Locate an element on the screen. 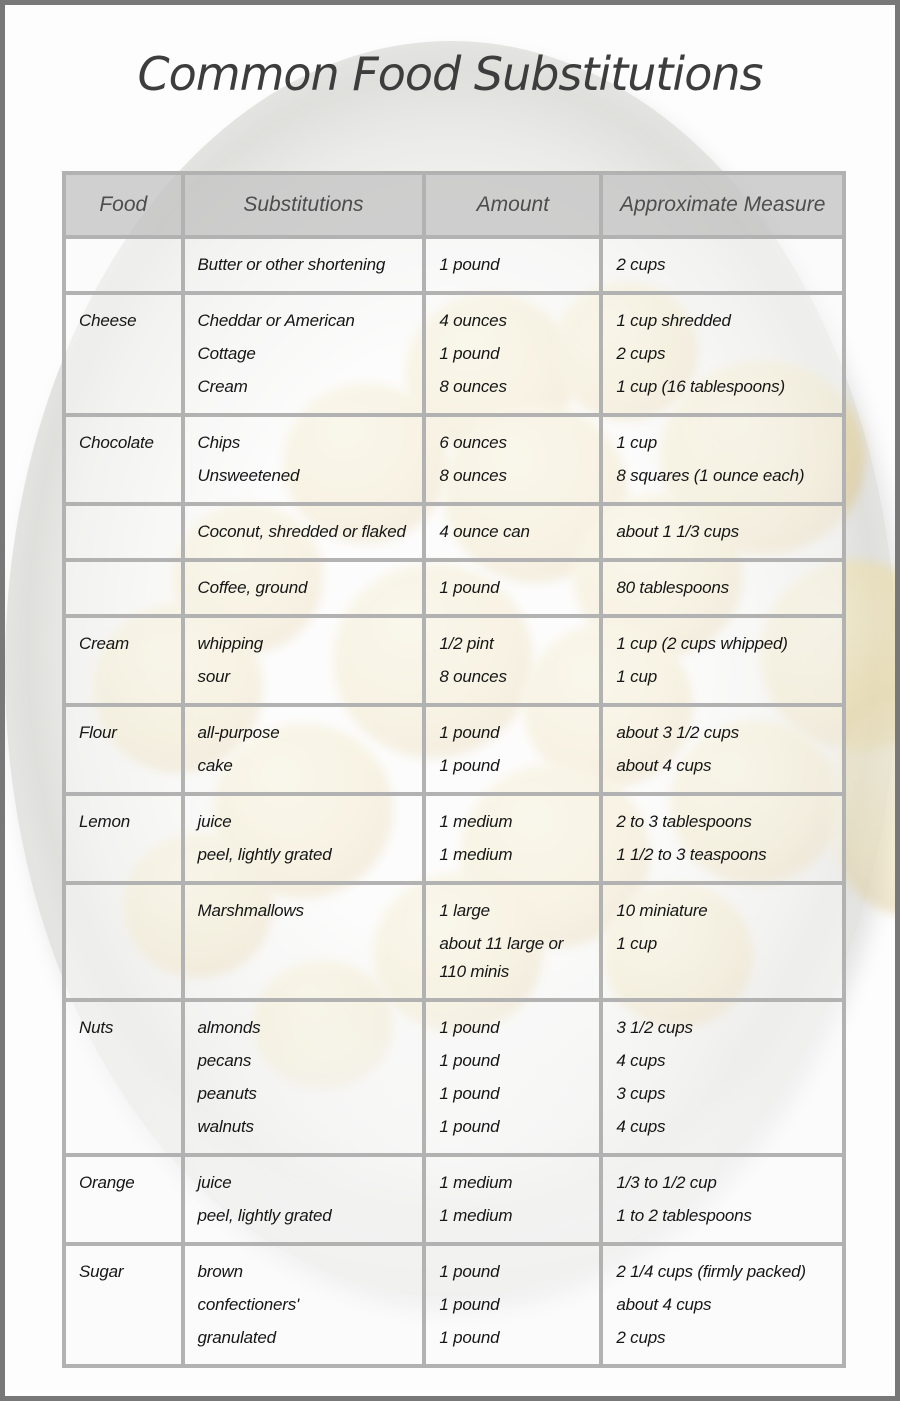 The height and width of the screenshot is (1401, 900). cell-line: 1 1/2 to 3 teaspoons is located at coordinates (691, 854).